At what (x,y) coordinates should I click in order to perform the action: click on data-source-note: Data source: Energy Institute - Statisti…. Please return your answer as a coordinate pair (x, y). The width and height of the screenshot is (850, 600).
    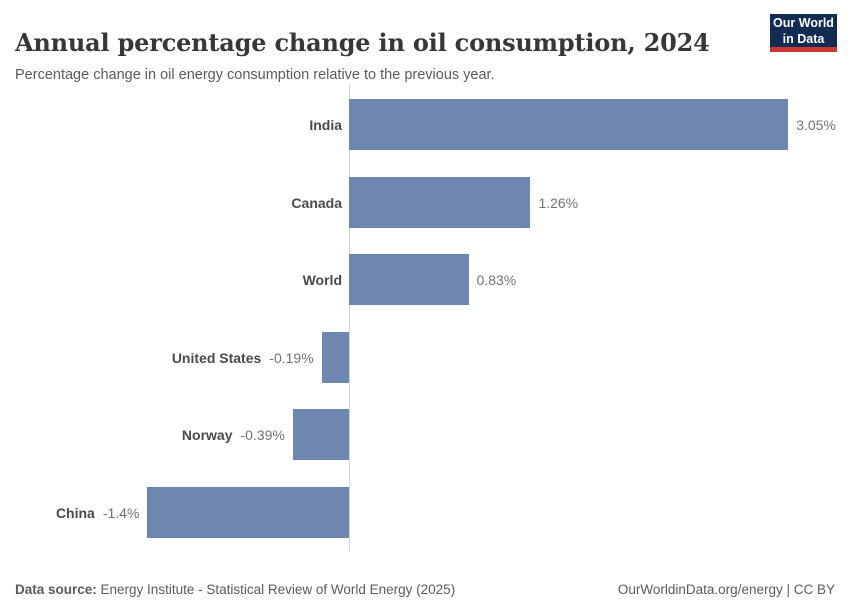
    Looking at the image, I should click on (235, 589).